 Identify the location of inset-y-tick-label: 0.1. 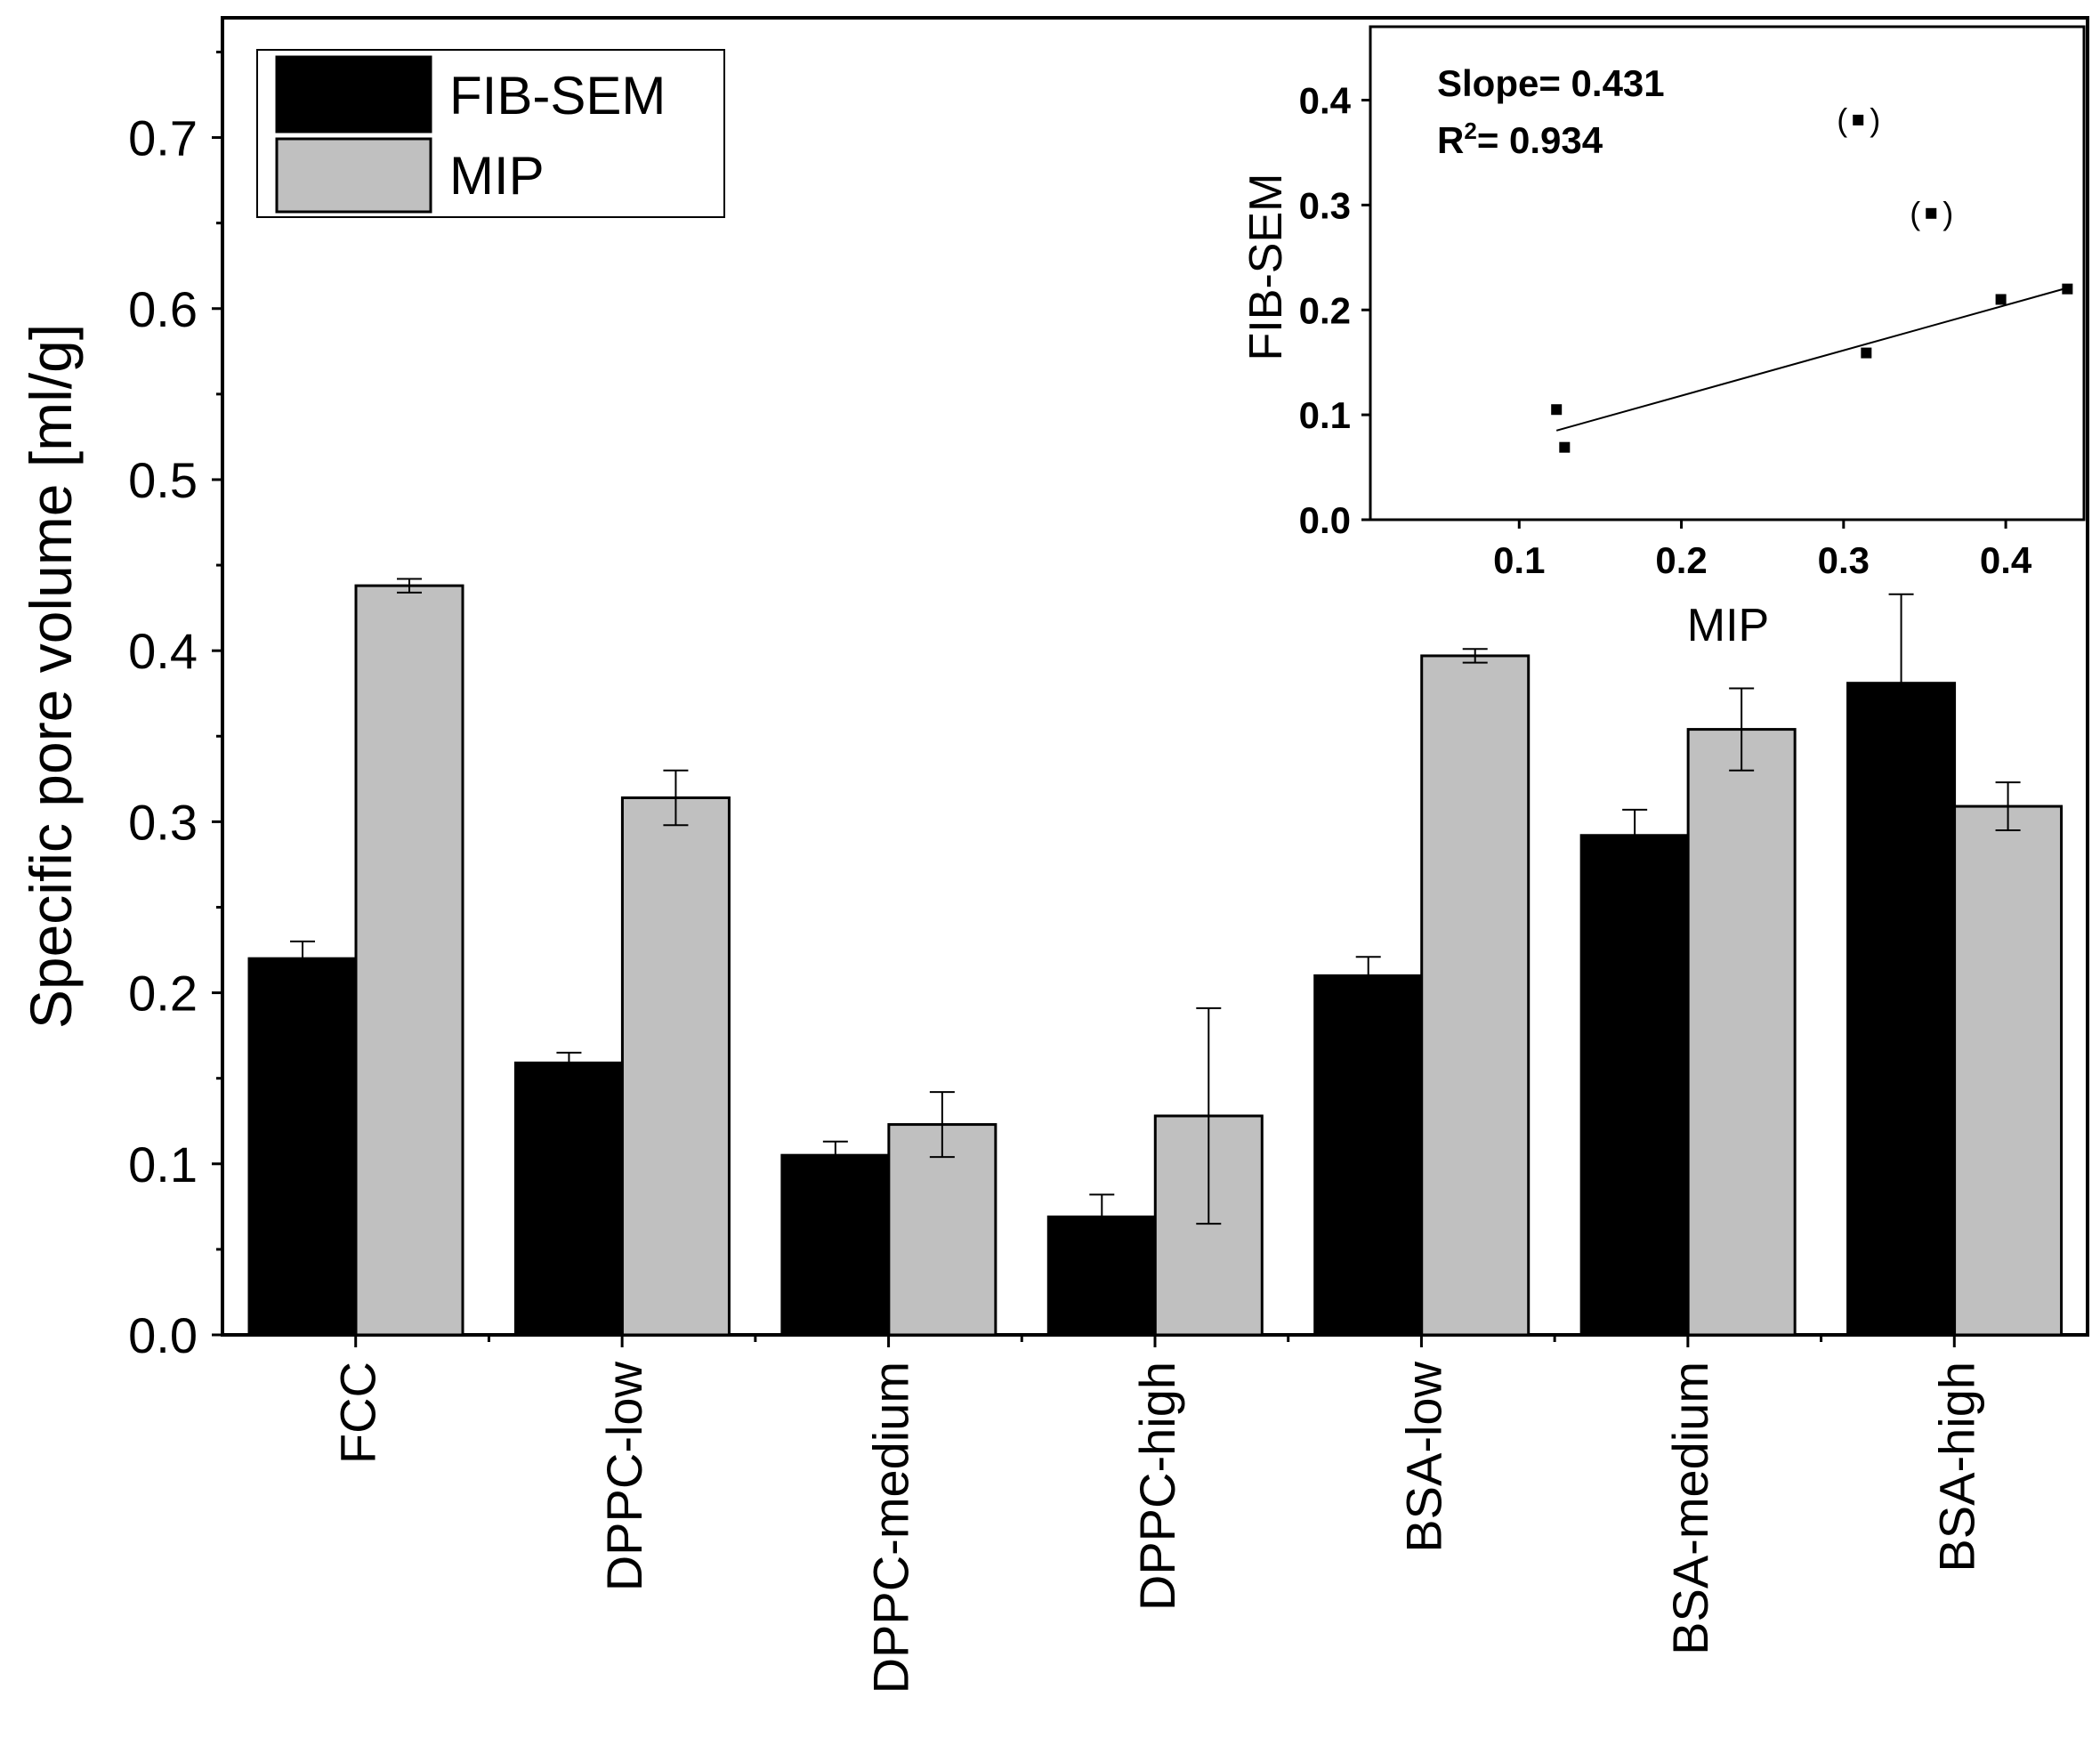
(1325, 415).